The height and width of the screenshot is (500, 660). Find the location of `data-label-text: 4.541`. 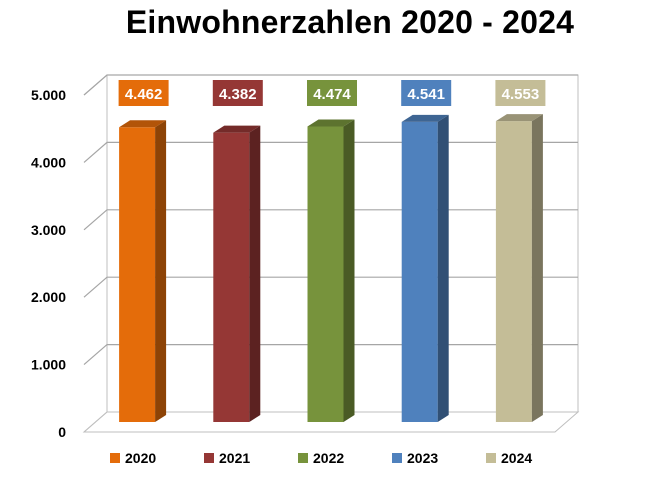

data-label-text: 4.541 is located at coordinates (426, 94).